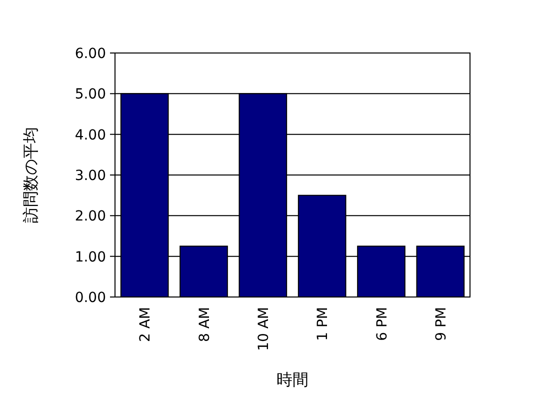 This screenshot has width=548, height=398. I want to click on x-tick-label: 8 AM, so click(204, 324).